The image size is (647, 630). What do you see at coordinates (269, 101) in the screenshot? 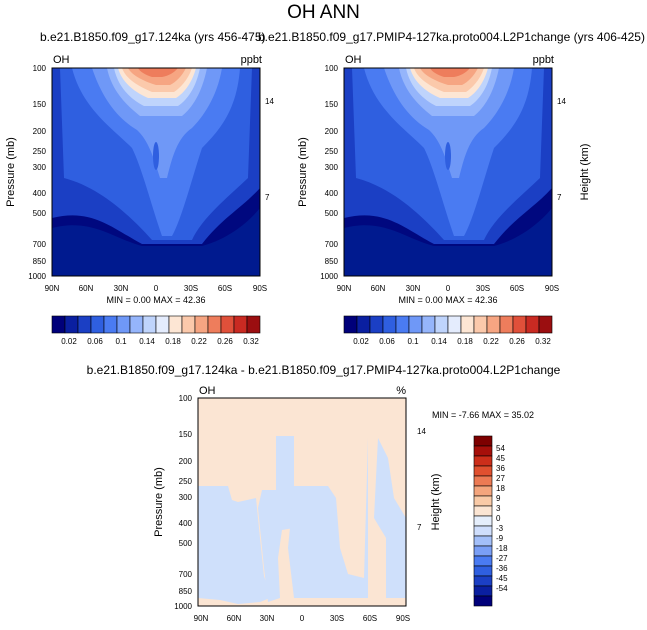
I see `panel1-y2tick: 14` at bounding box center [269, 101].